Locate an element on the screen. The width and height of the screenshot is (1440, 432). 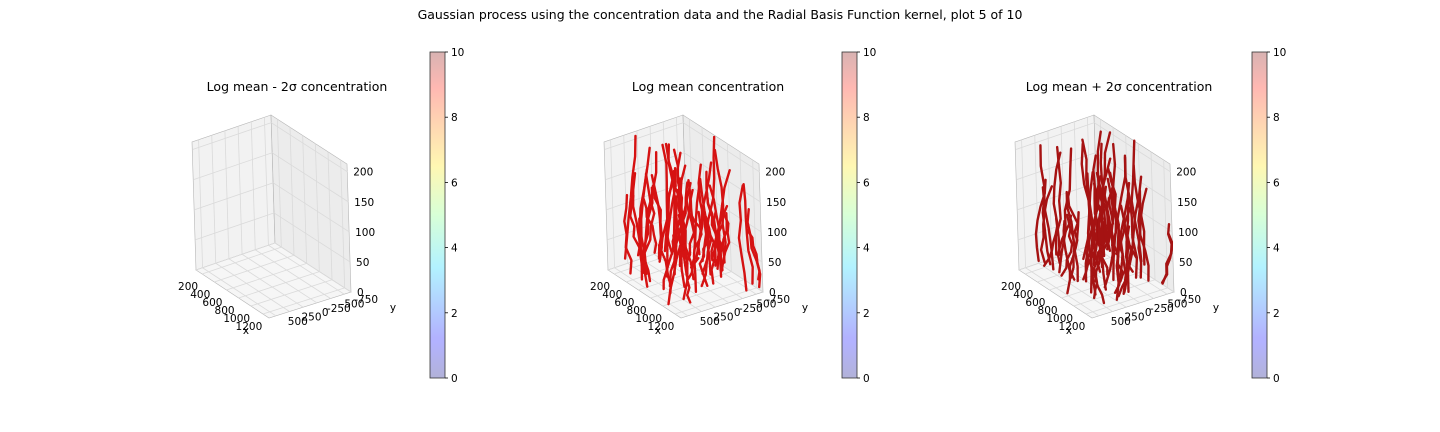
subplot-title: Log mean - 2σ concentration is located at coordinates (297, 86).